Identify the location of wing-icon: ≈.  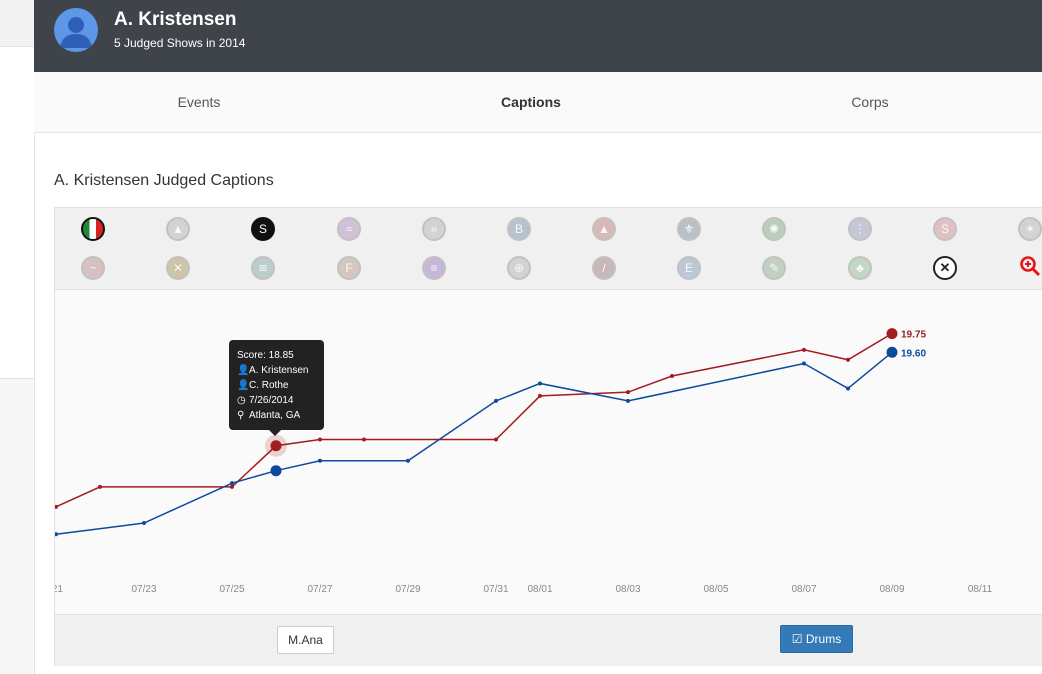
(349, 229).